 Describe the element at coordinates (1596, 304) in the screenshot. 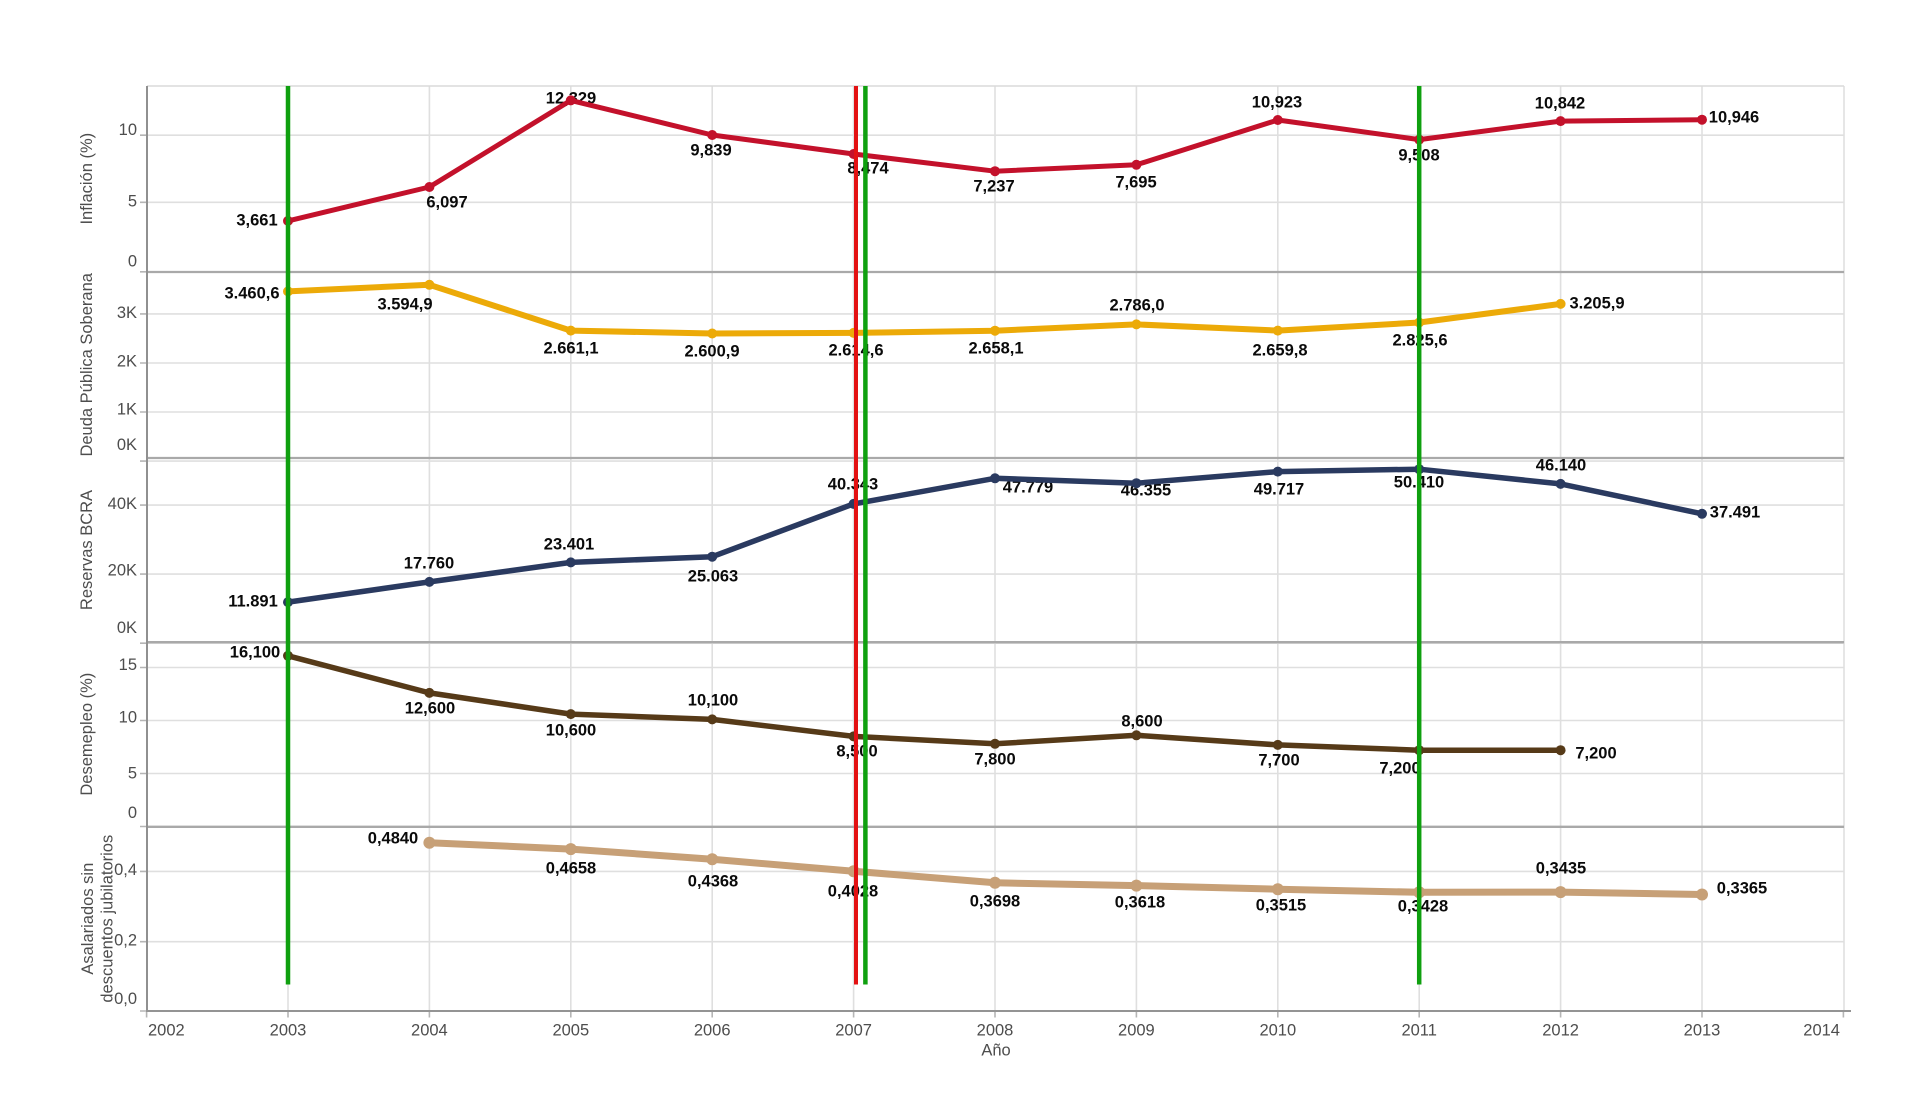

I see `svg-text: 3.205,9` at that location.